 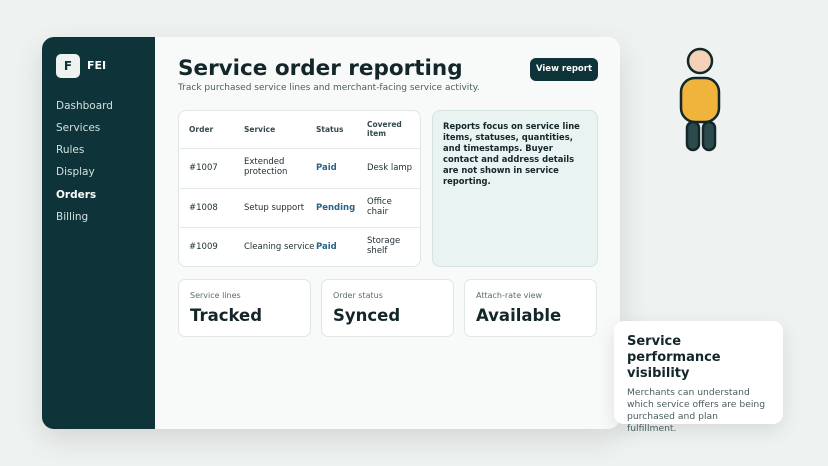 I want to click on cell: Setup support, so click(x=274, y=208).